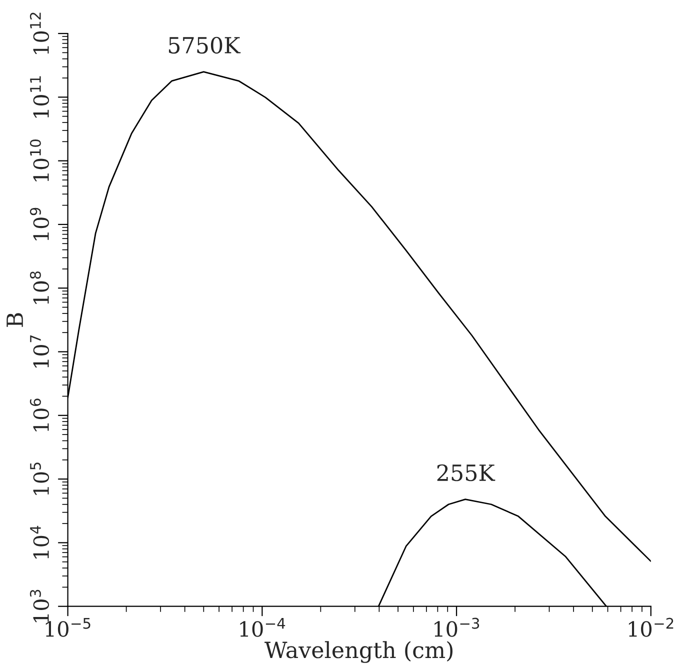  I want to click on x-axis-title: Wavelength (cm), so click(358, 652).